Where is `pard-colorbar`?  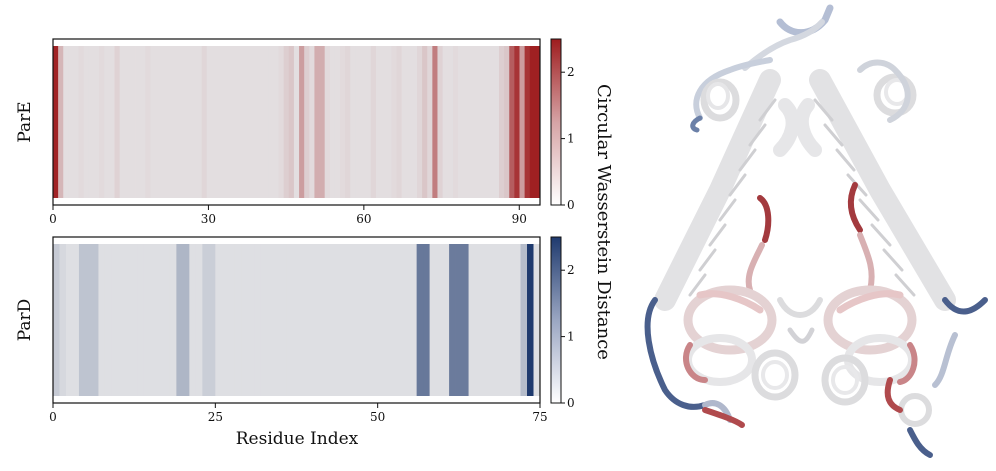 pard-colorbar is located at coordinates (556, 320).